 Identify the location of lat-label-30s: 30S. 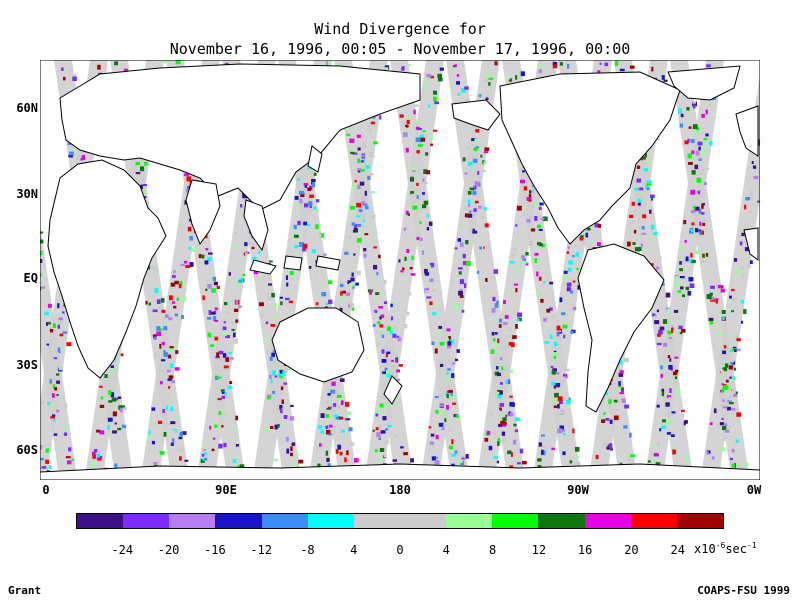
(27, 365).